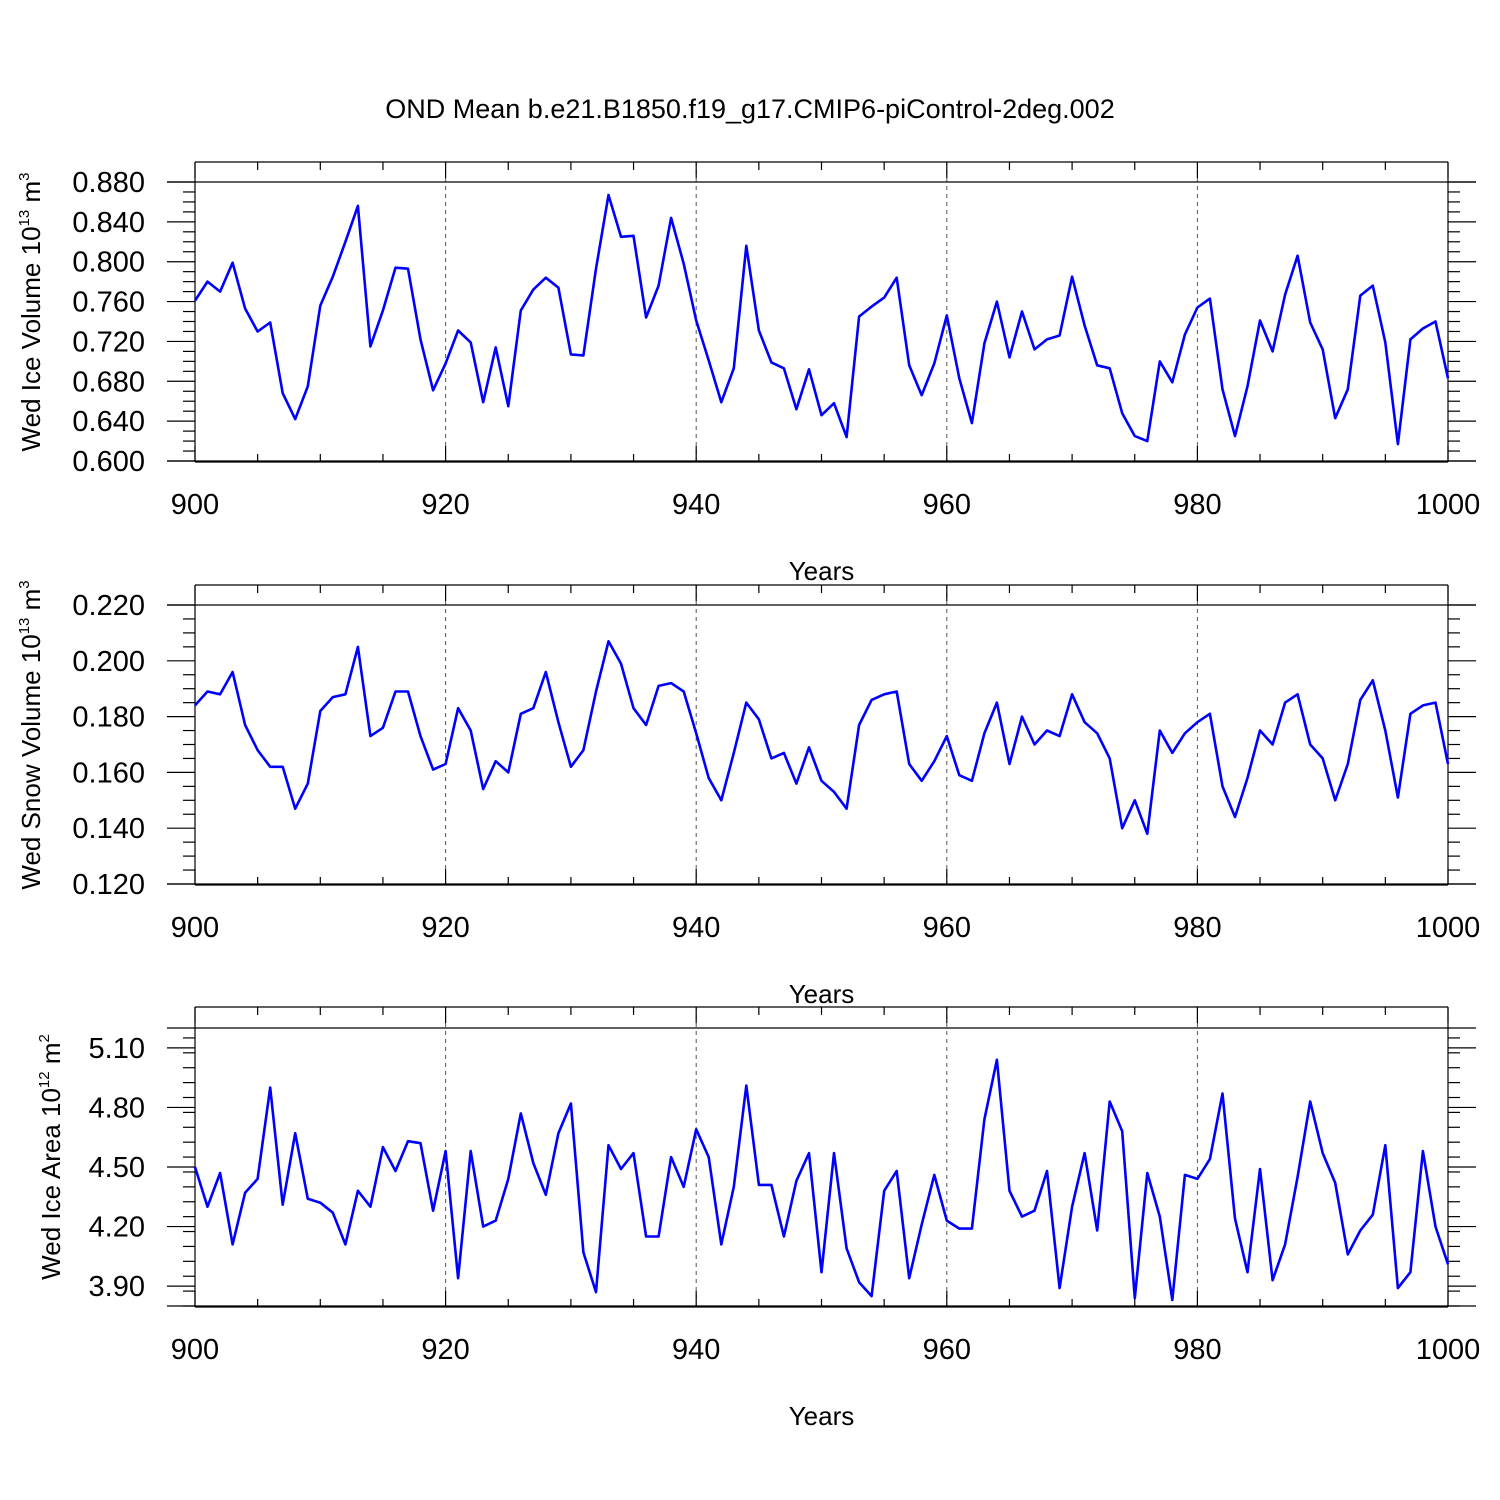  What do you see at coordinates (117, 1228) in the screenshot?
I see `y-tick-label: 4.20` at bounding box center [117, 1228].